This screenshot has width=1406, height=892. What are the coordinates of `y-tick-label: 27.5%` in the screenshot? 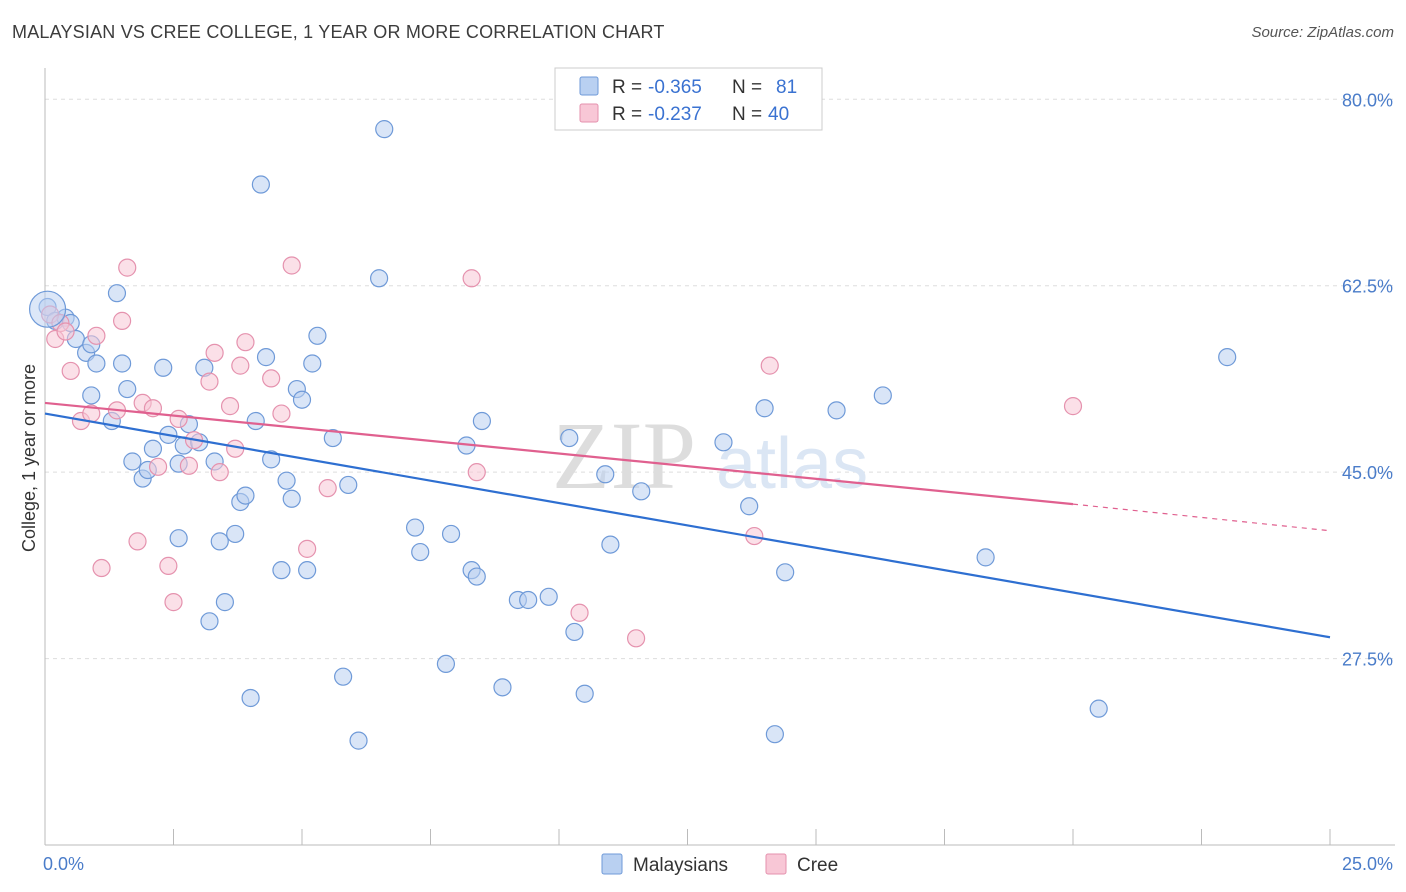 It's located at (1367, 660).